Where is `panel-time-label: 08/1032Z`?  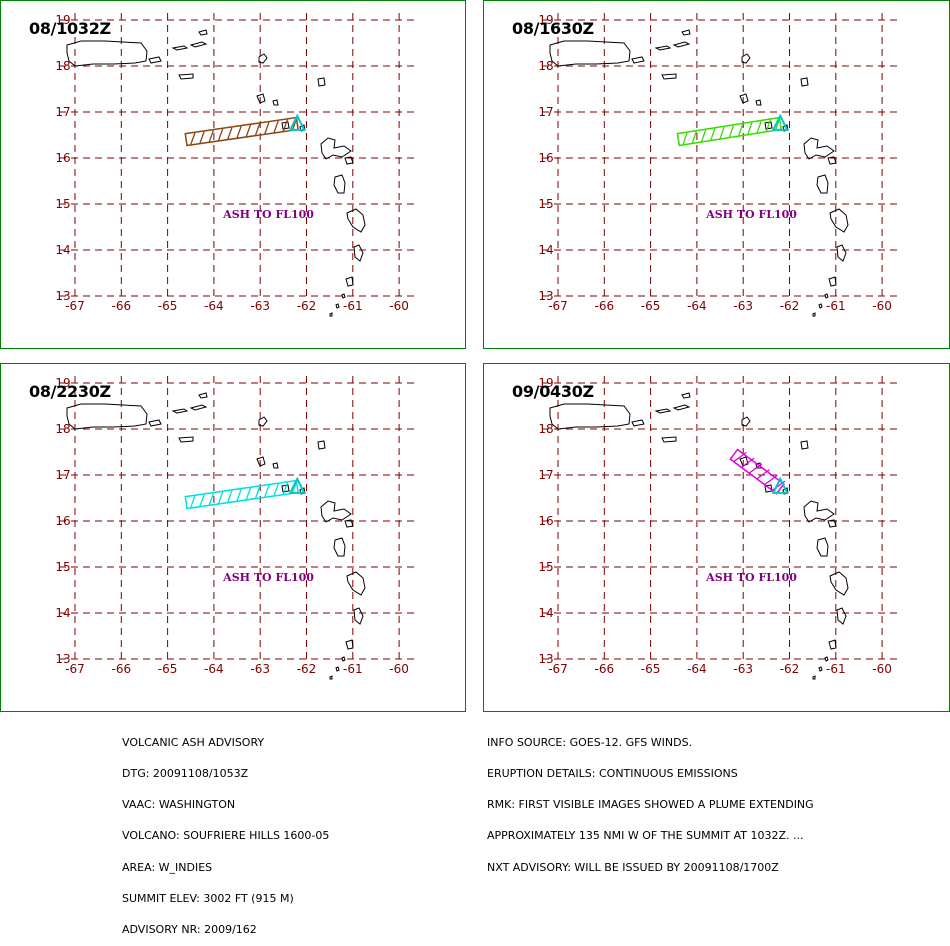 panel-time-label: 08/1032Z is located at coordinates (70, 28).